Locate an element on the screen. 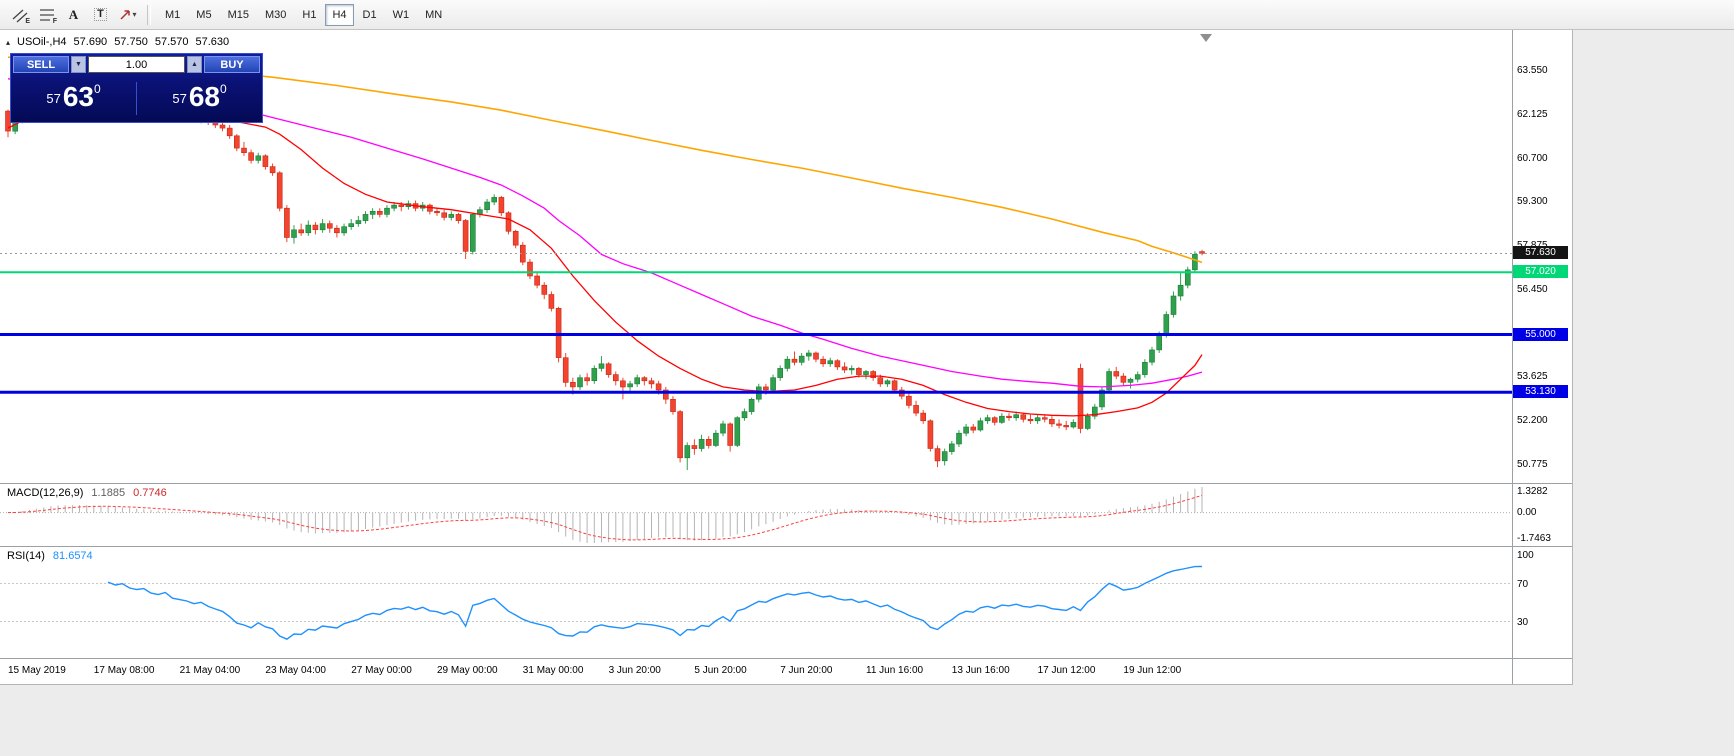 This screenshot has width=1734, height=756. timeframe-button-m15: M15 is located at coordinates (238, 15).